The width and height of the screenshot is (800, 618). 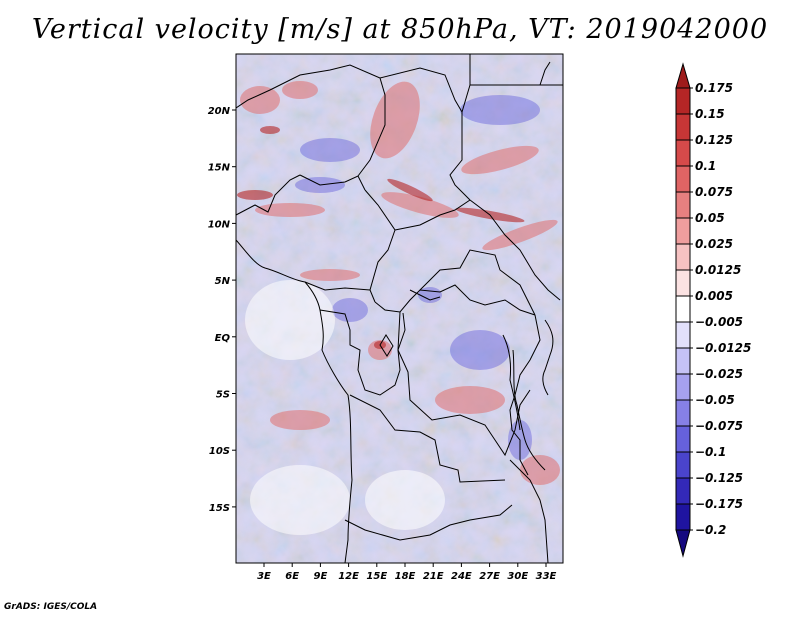 What do you see at coordinates (433, 576) in the screenshot?
I see `lon-tick-label: 21E` at bounding box center [433, 576].